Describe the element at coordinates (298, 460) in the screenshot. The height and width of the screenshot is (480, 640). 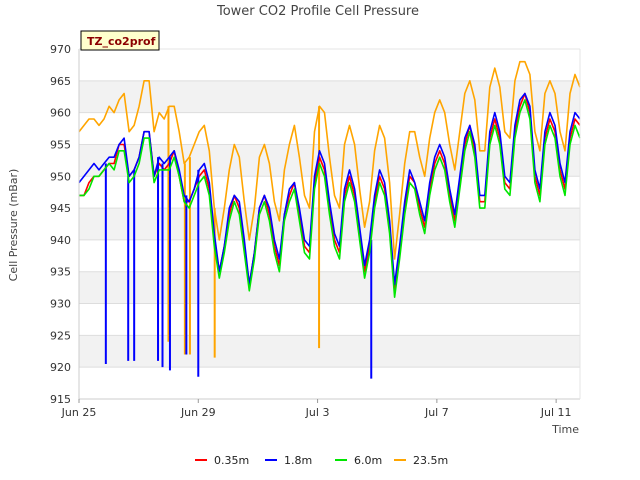
I see `legend-label: 1.8m` at that location.